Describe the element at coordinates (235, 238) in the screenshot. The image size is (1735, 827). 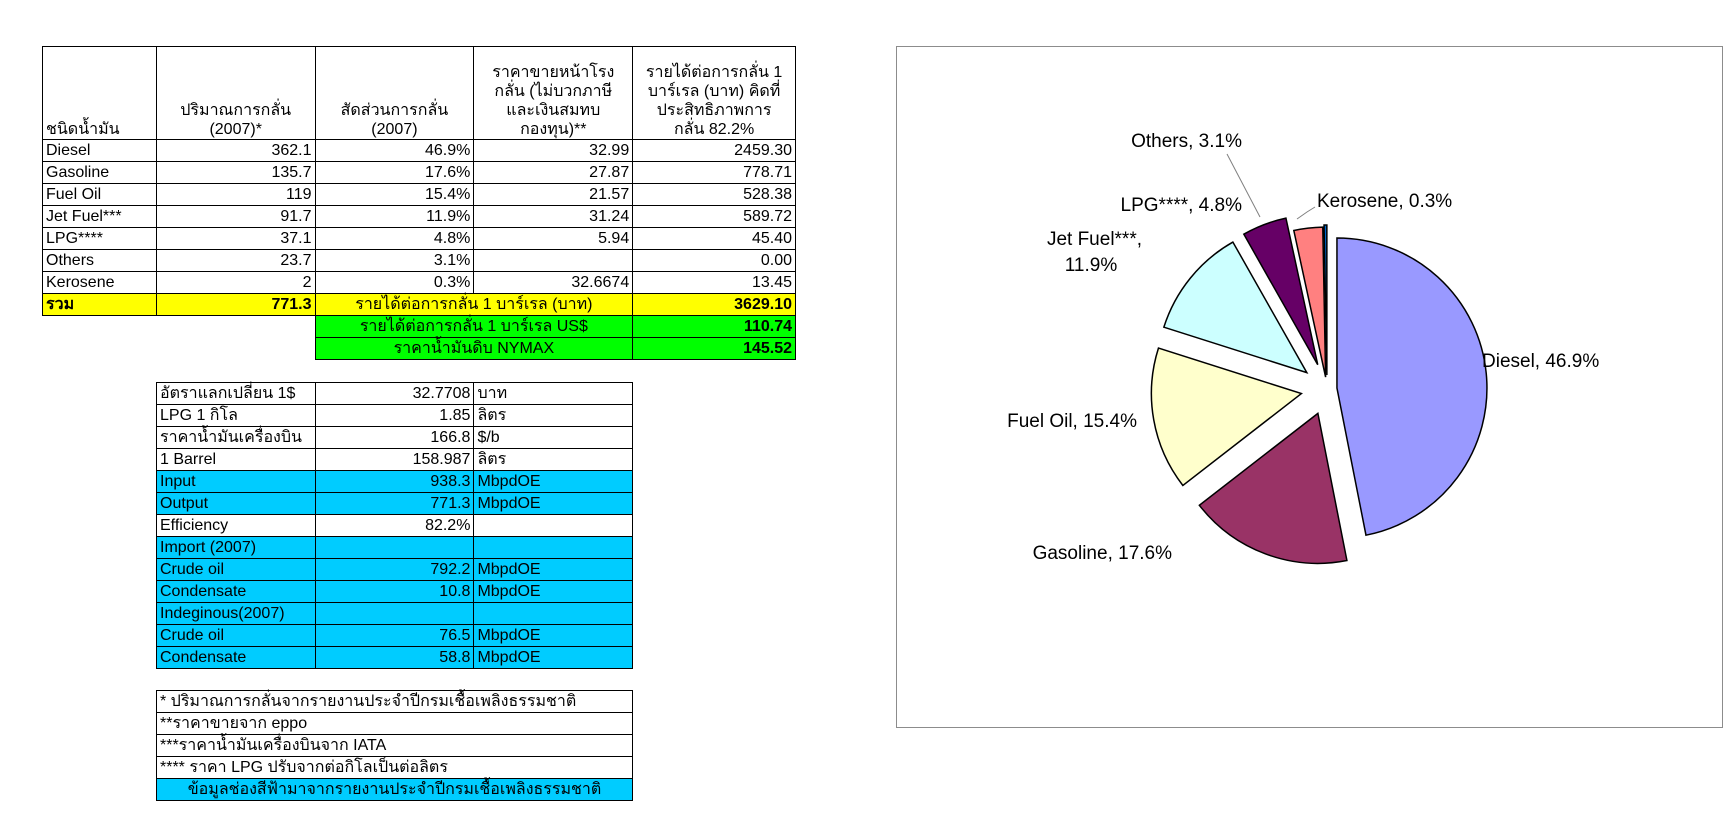
I see `cell-volume: 37.1` at that location.